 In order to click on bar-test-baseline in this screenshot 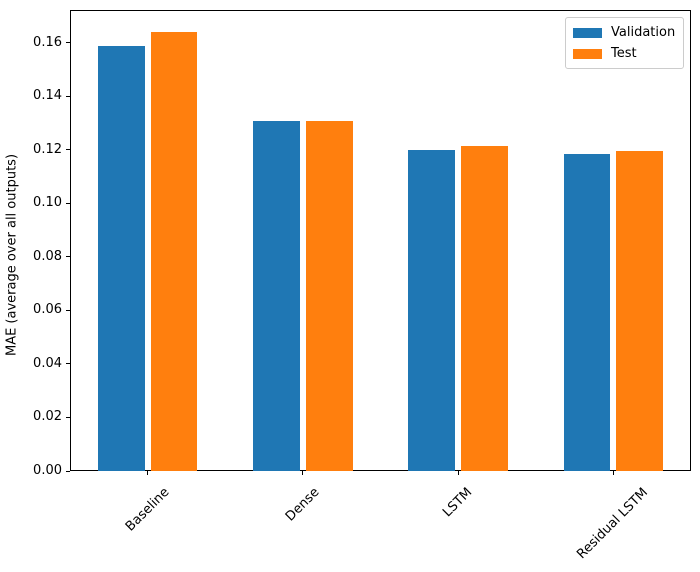, I will do `click(174, 251)`.